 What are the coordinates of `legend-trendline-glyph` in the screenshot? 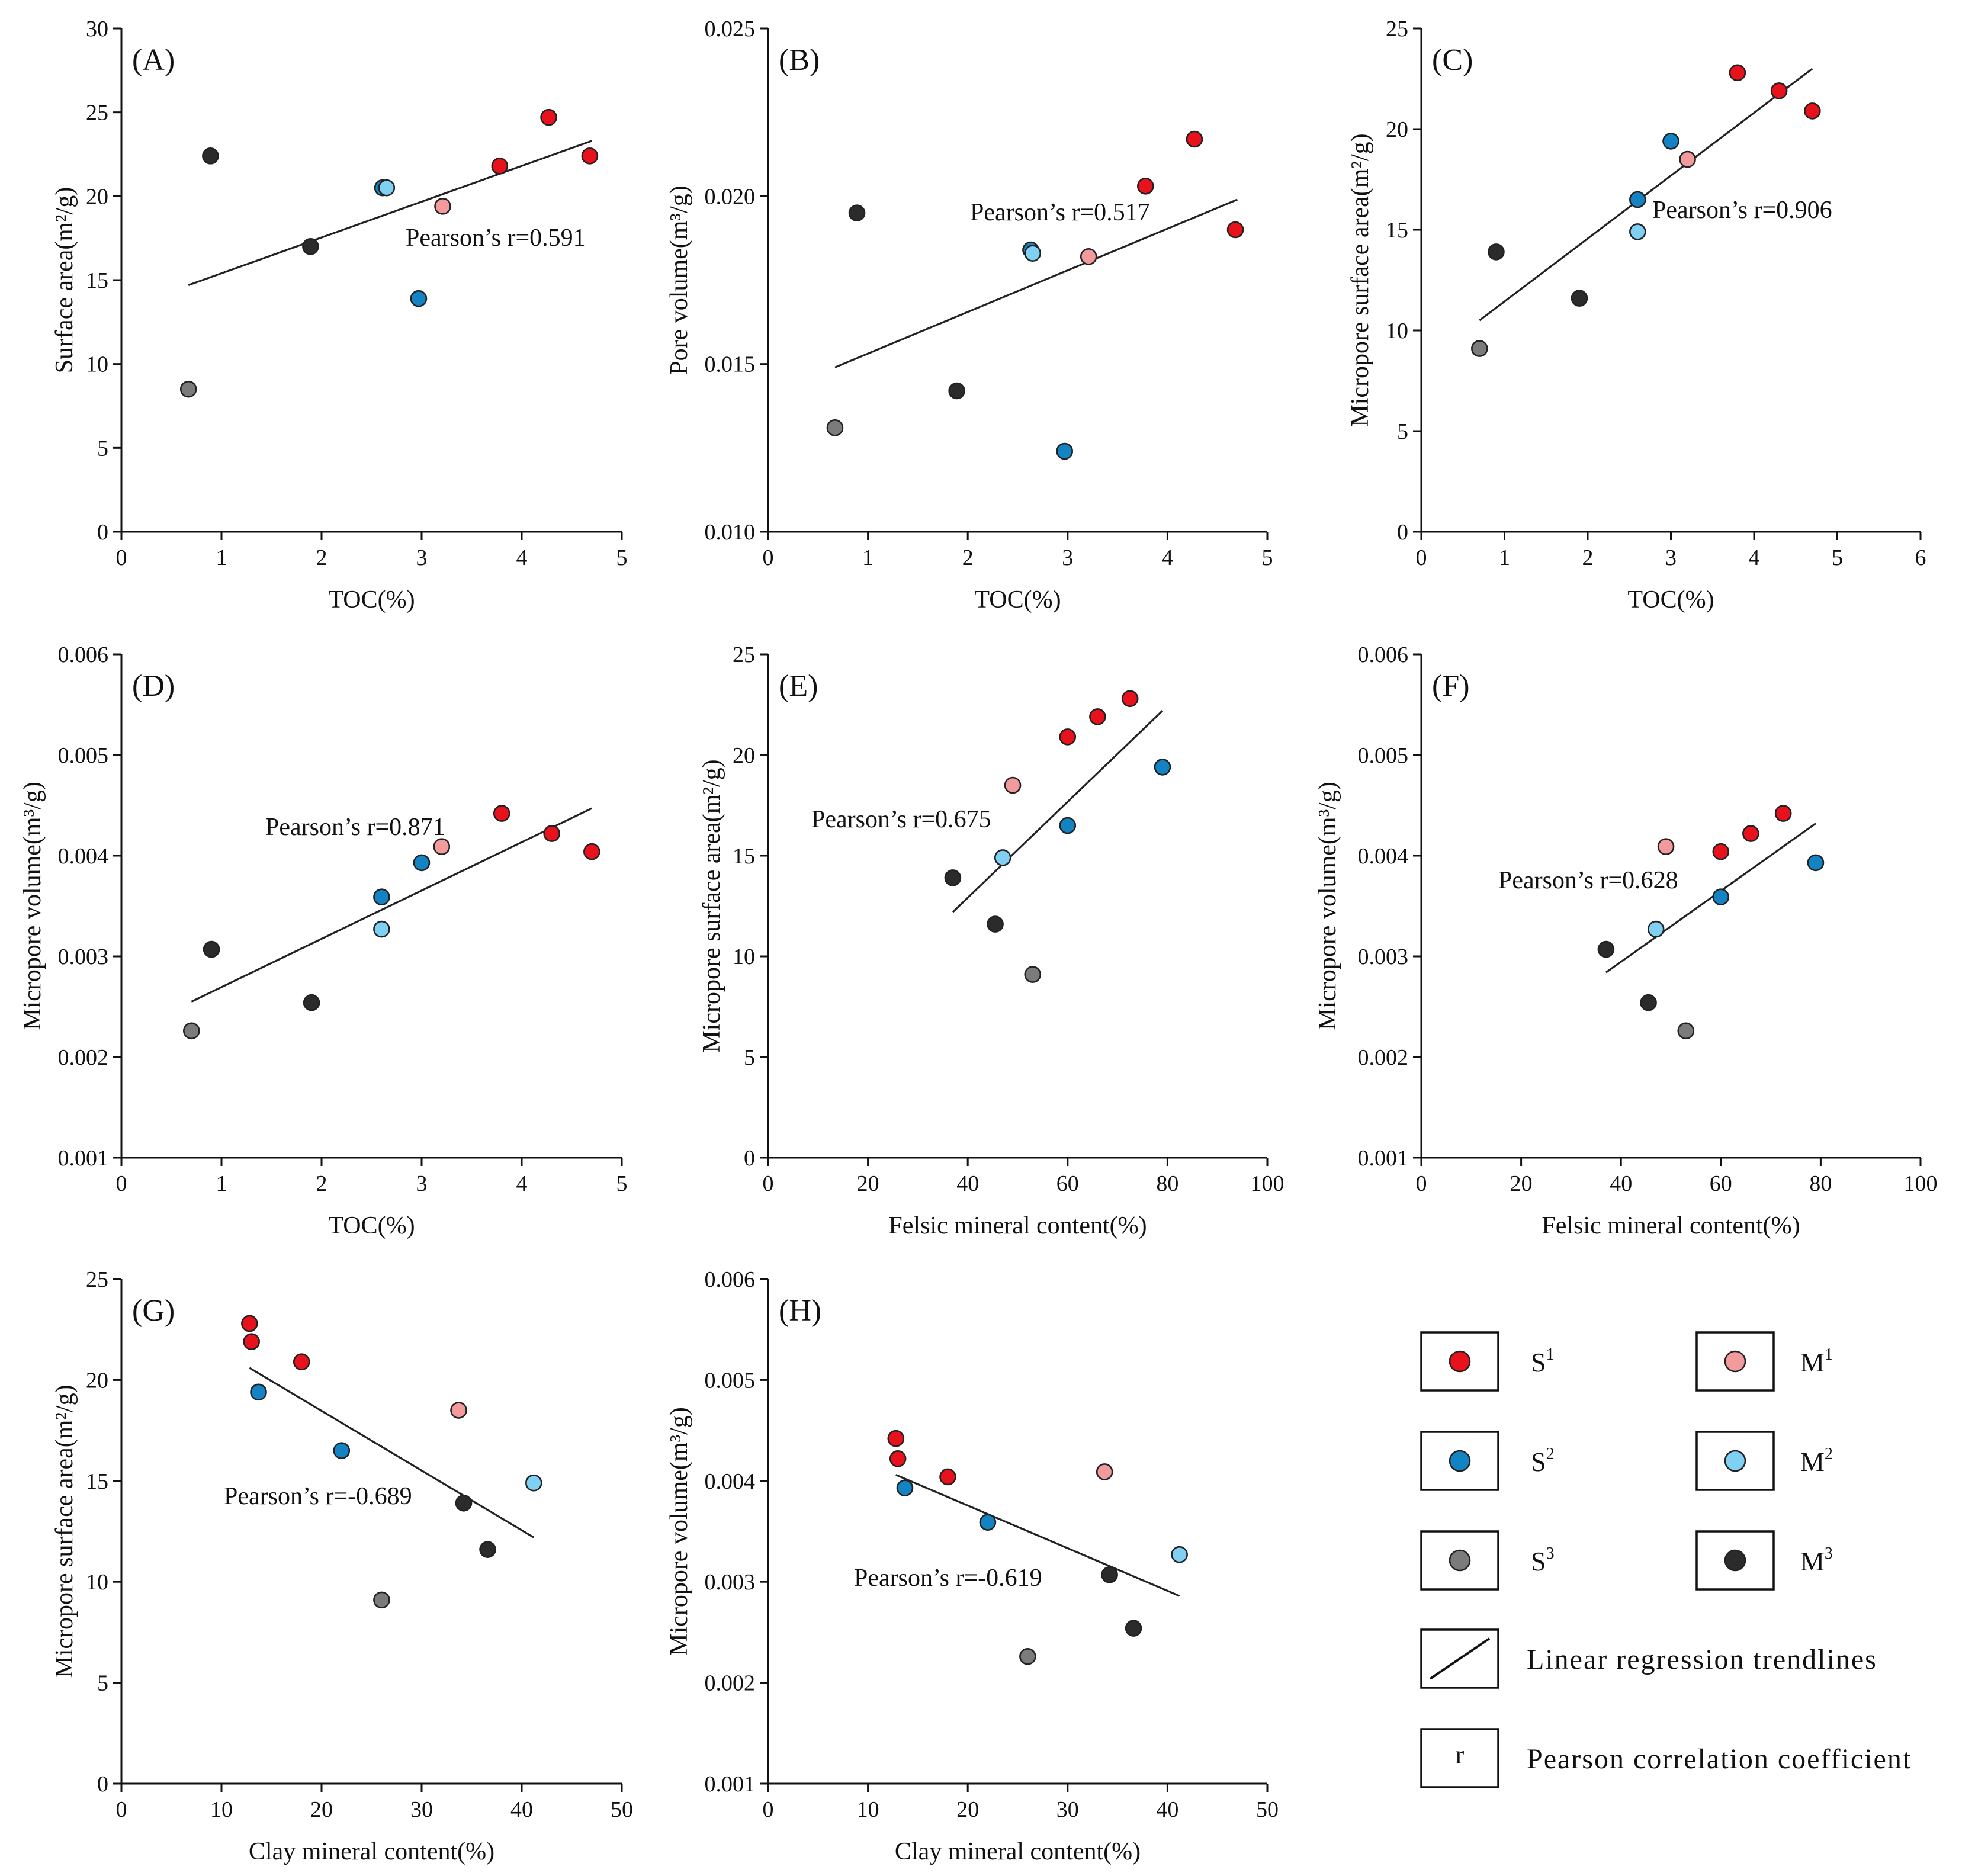 It's located at (1460, 1658).